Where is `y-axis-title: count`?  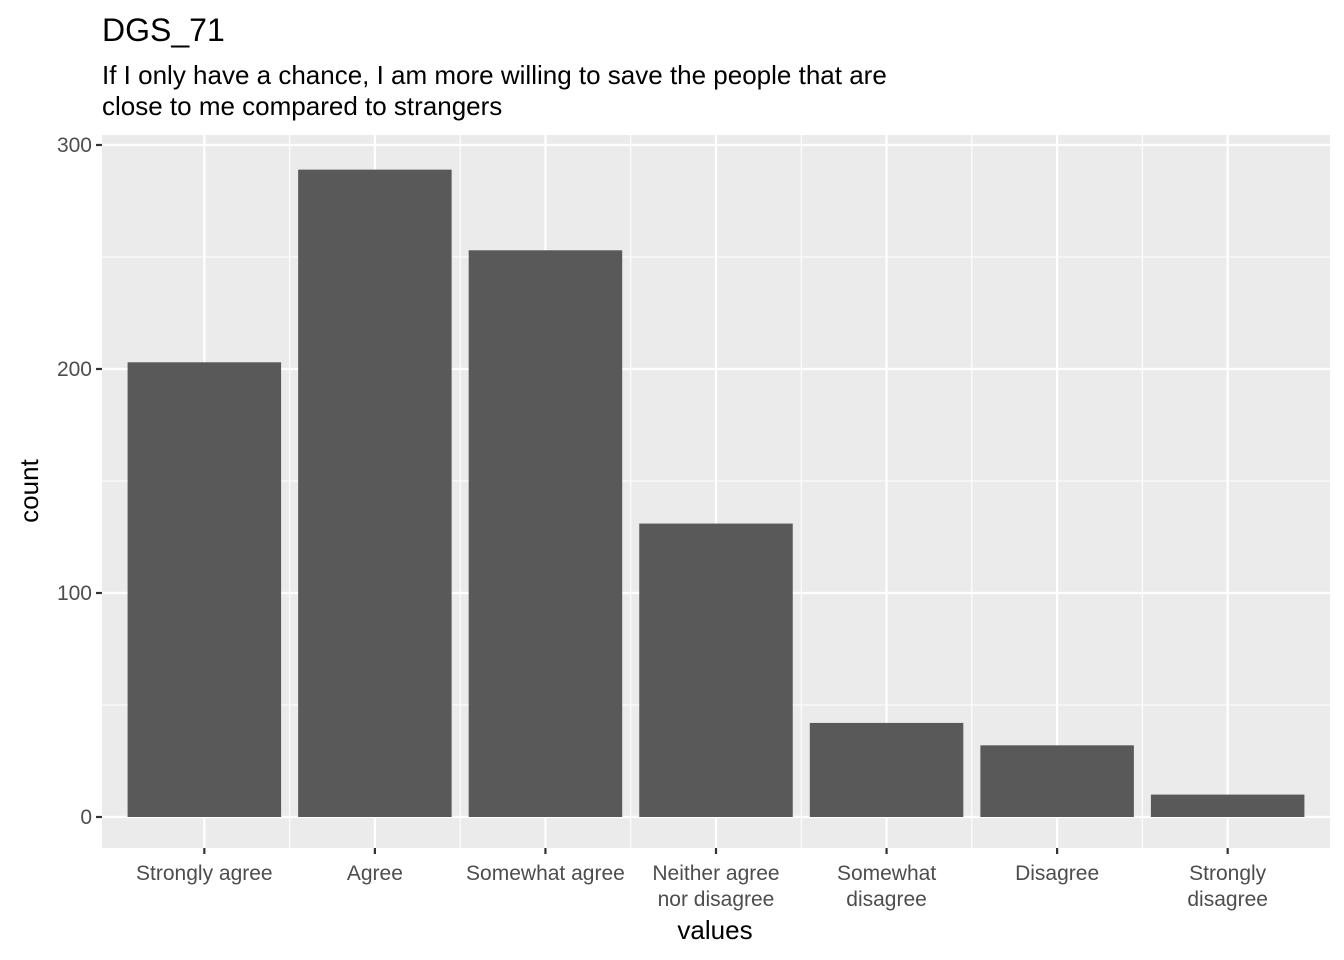 y-axis-title: count is located at coordinates (29, 490).